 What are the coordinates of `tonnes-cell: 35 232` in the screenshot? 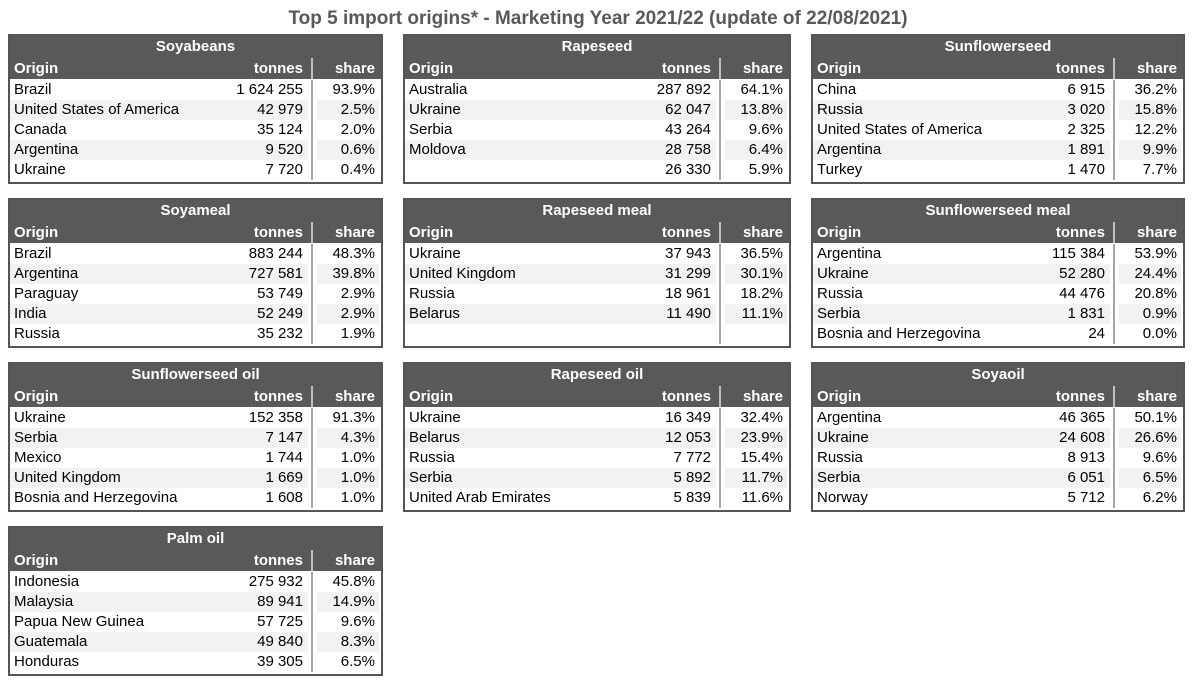 It's located at (280, 333).